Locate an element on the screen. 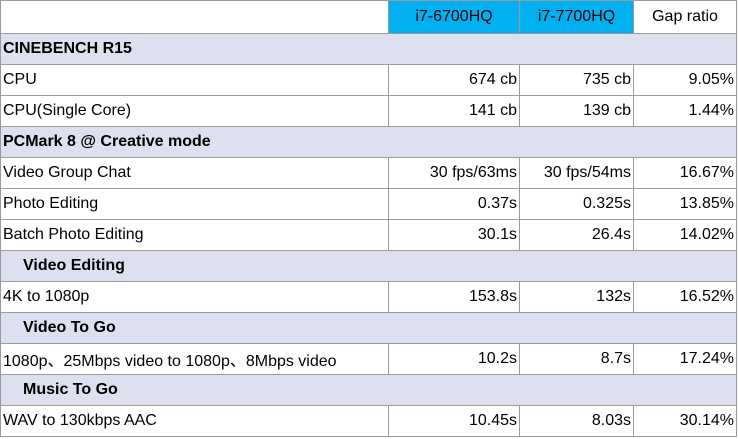  value-cell: 674 cb is located at coordinates (454, 80).